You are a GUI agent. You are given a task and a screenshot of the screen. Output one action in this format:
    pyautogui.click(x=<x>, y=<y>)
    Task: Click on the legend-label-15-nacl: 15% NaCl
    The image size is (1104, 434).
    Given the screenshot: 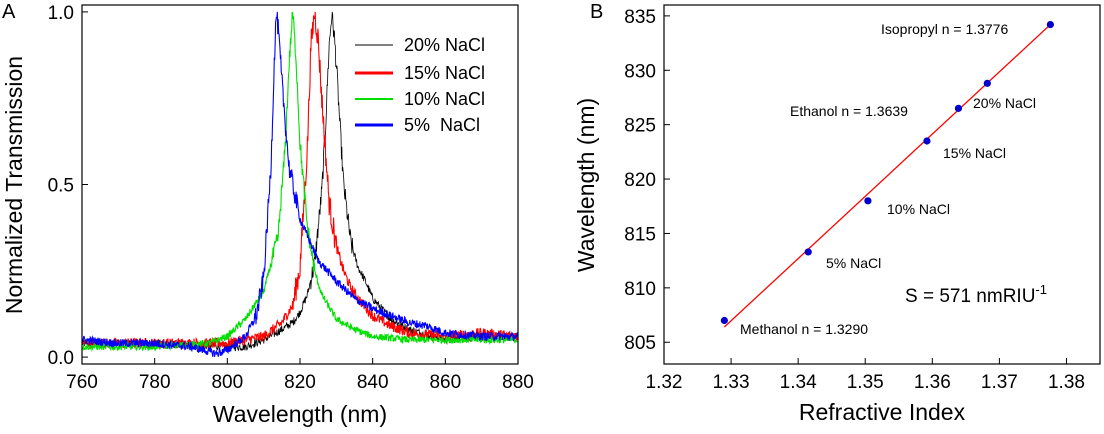 What is the action you would take?
    pyautogui.click(x=444, y=73)
    